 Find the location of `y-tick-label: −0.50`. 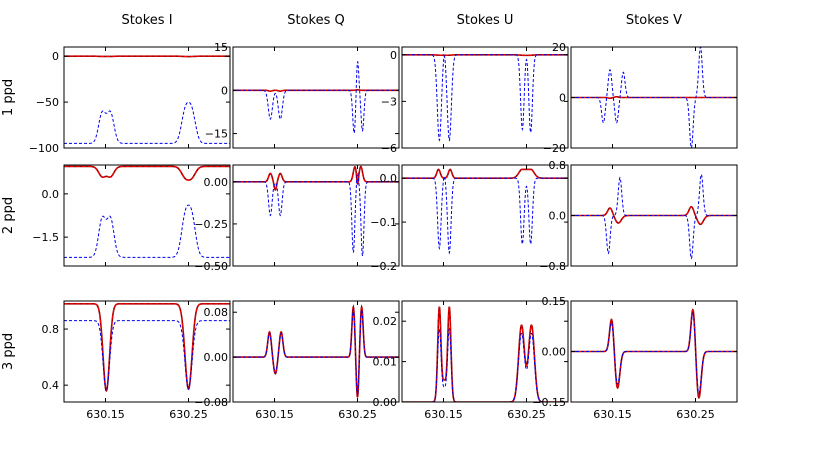

y-tick-label: −0.50 is located at coordinates (211, 266).